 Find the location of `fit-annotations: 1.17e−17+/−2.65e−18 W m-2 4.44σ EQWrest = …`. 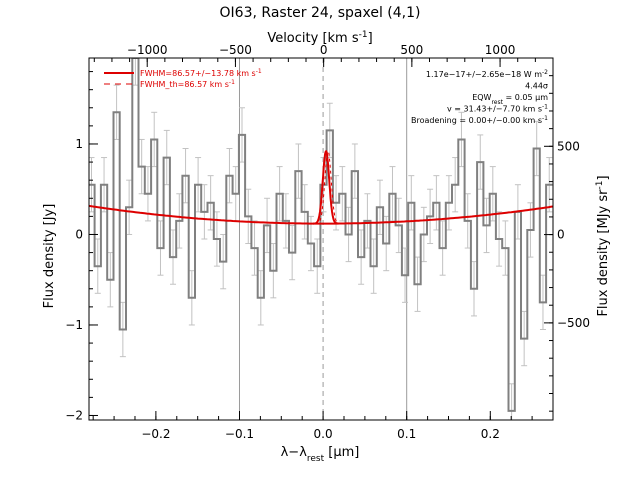

fit-annotations: 1.17e−17+/−2.65e−18 W m-2 4.44σ EQWrest = … is located at coordinates (479, 97).